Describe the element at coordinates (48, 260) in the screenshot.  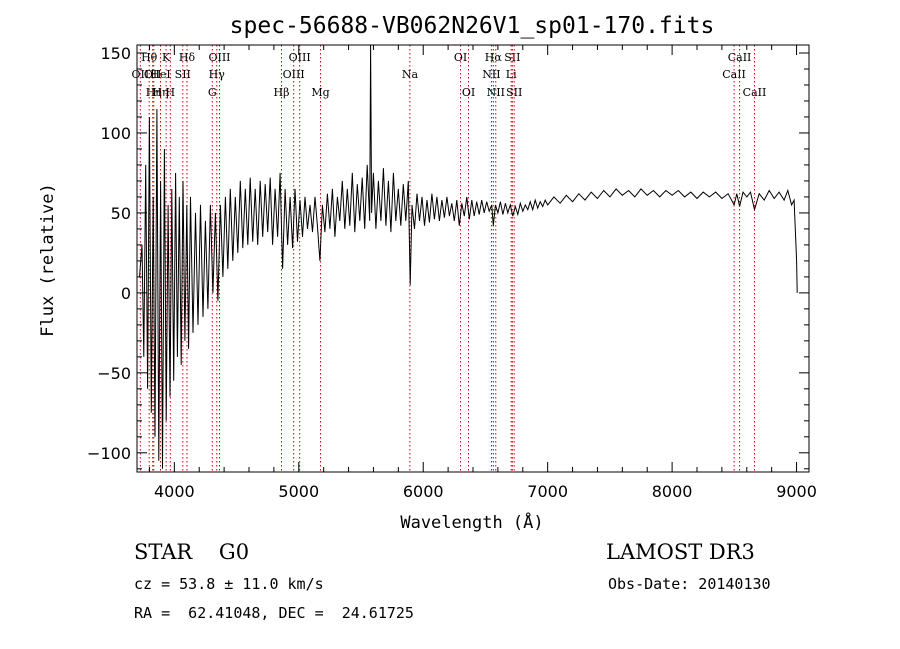
I see `y-axis-label: Flux (relative)` at that location.